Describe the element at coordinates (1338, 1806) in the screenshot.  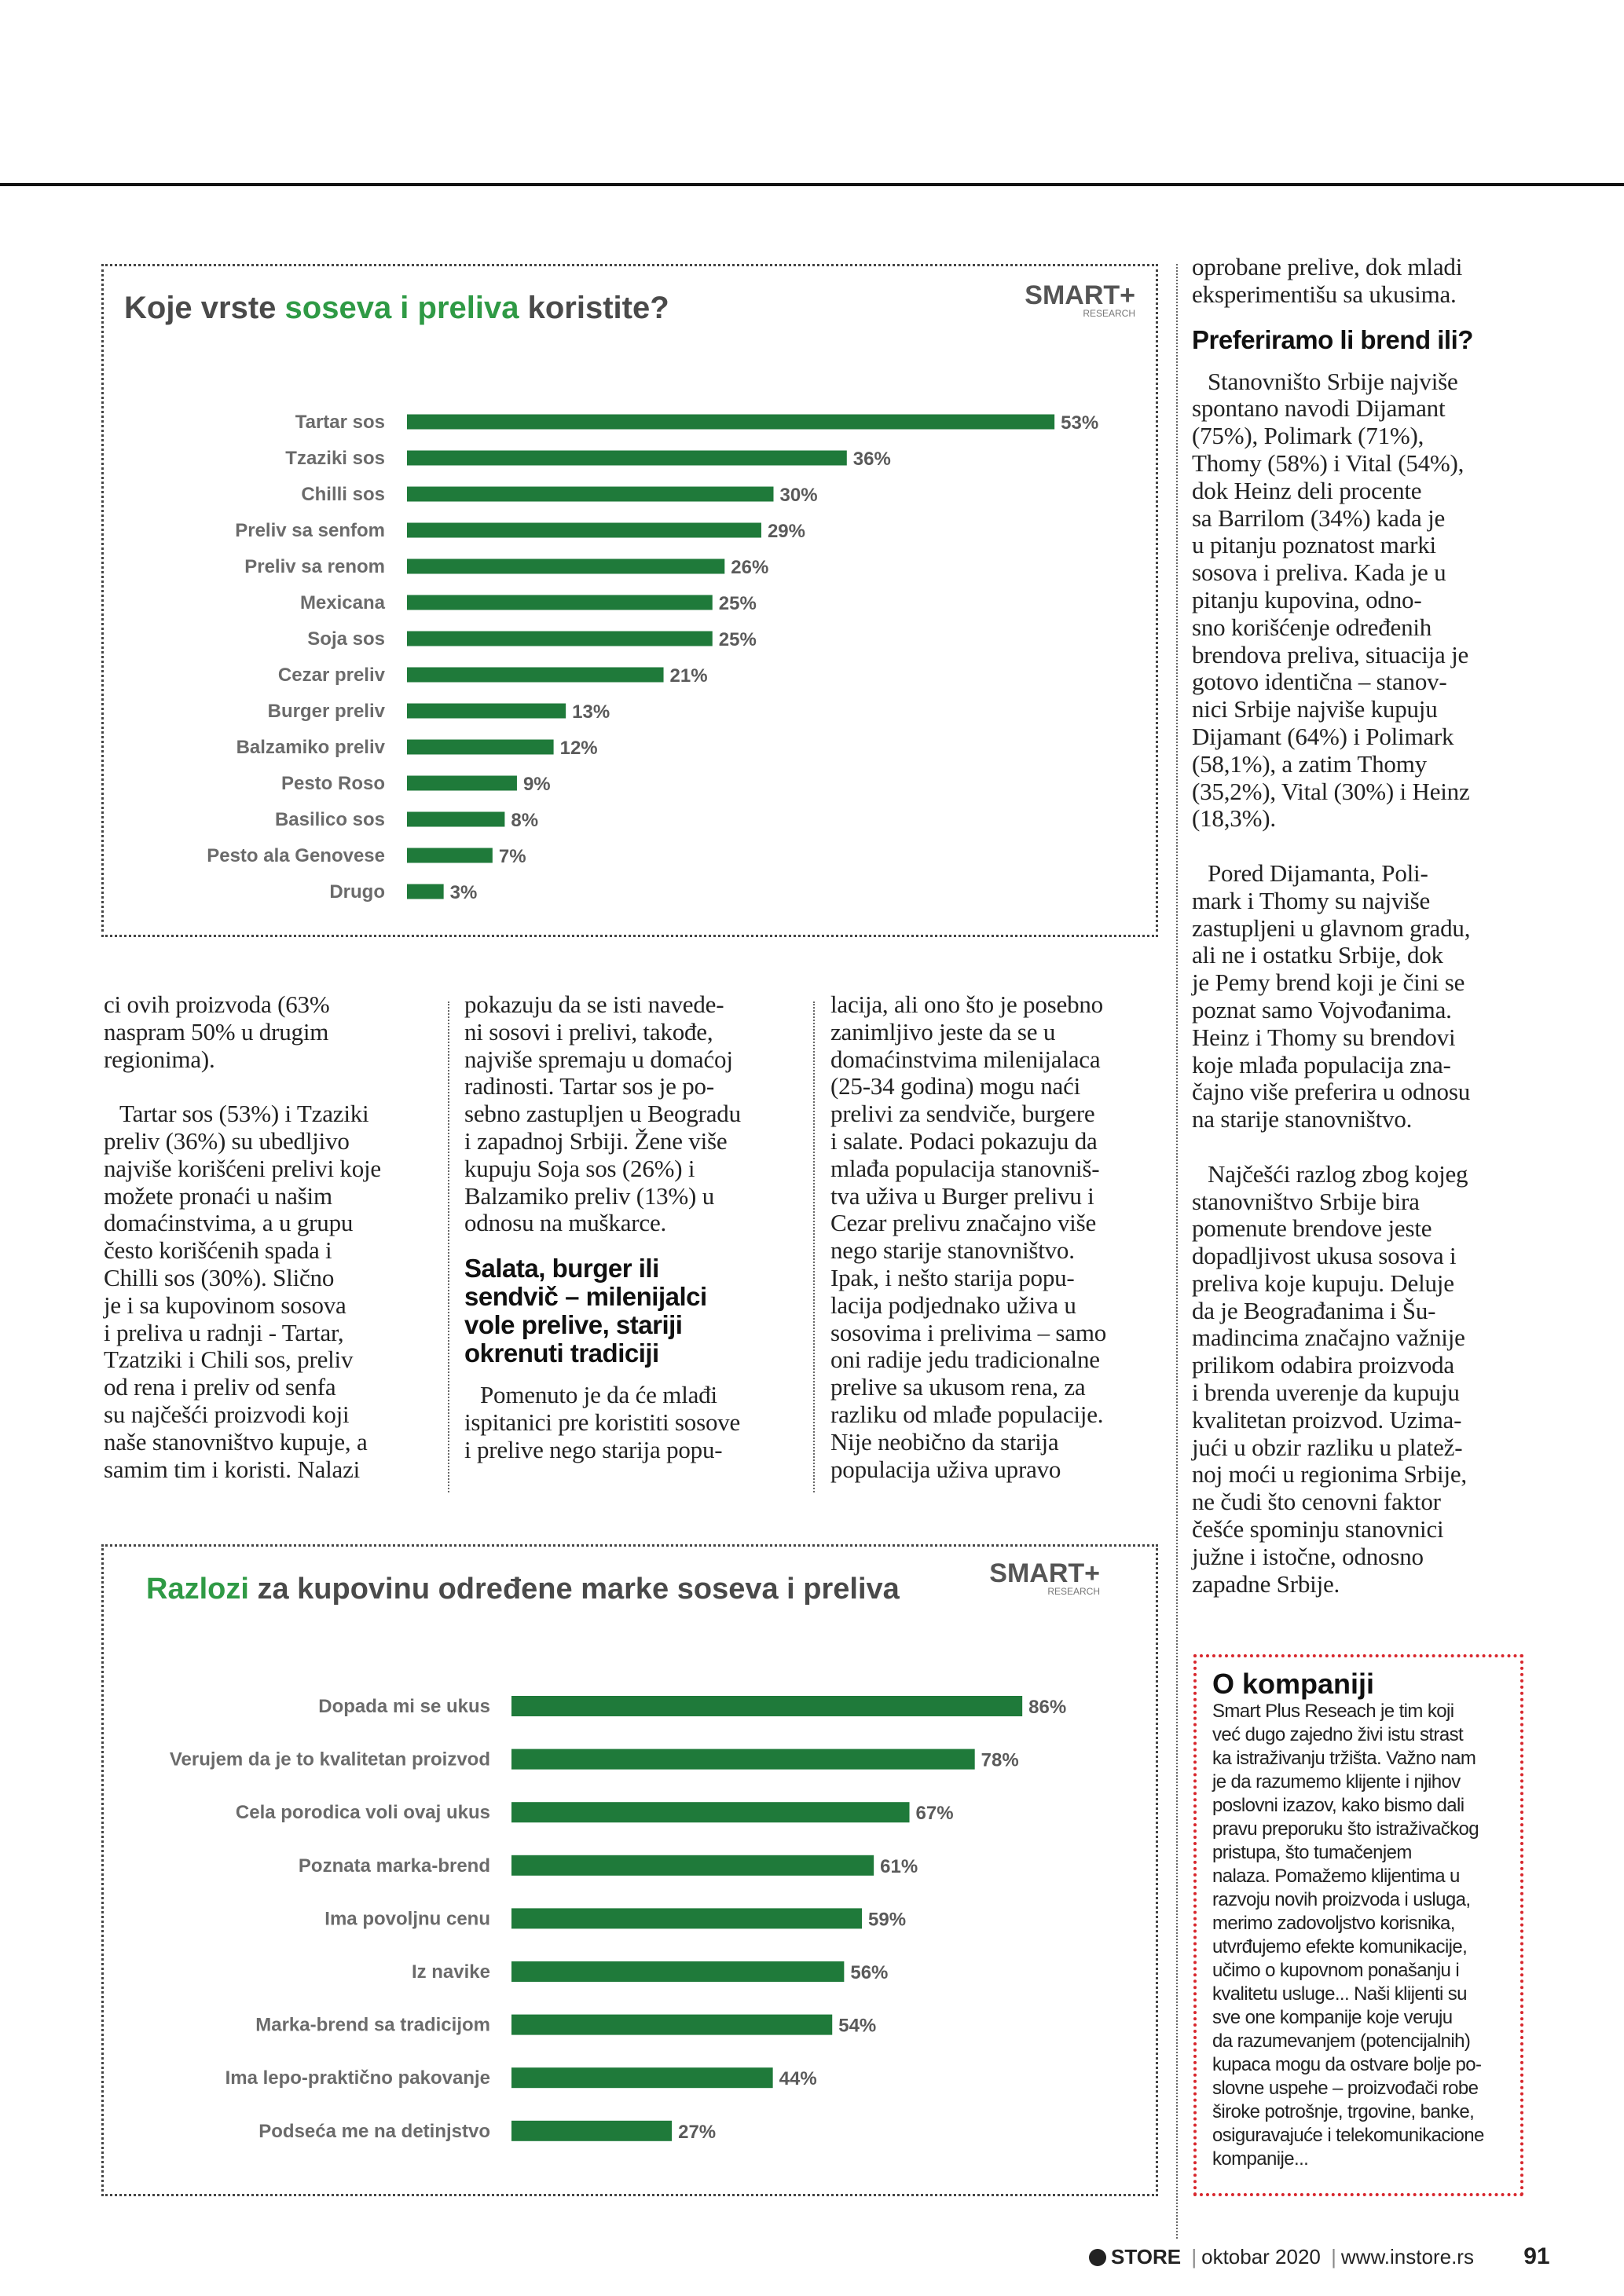
I see `text-line: poslovni izazov, kako bismo dali` at that location.